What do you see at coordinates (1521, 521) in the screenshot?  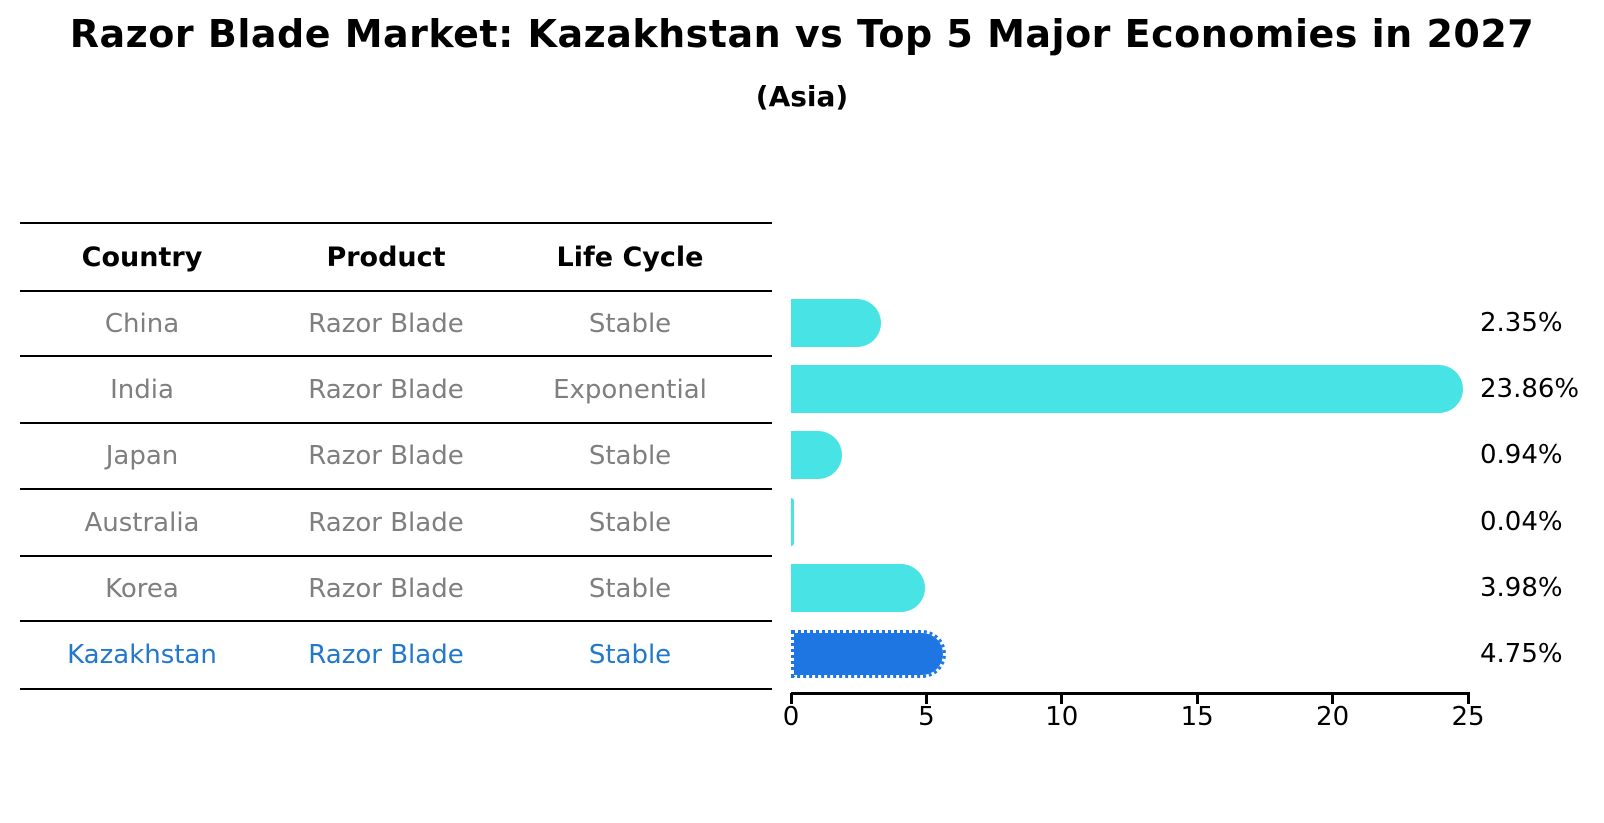 I see `value-label-australia: 0.04%` at bounding box center [1521, 521].